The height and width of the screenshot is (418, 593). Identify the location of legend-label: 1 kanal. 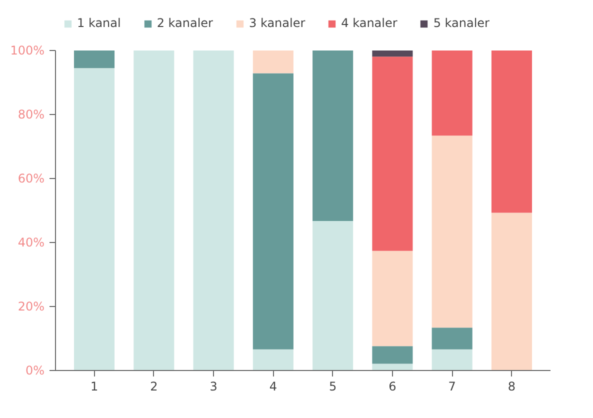
(99, 23).